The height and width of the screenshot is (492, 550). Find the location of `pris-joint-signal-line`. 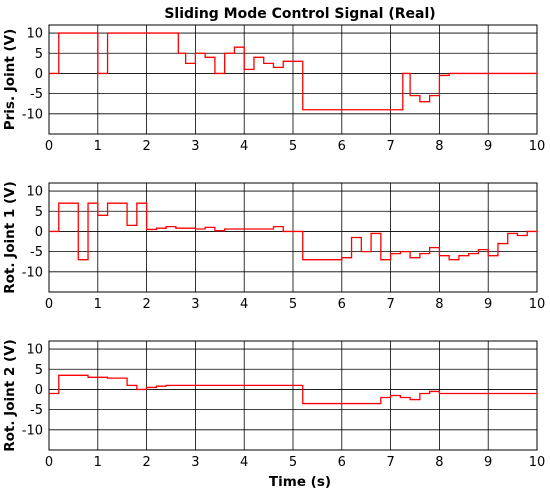

pris-joint-signal-line is located at coordinates (293, 71).